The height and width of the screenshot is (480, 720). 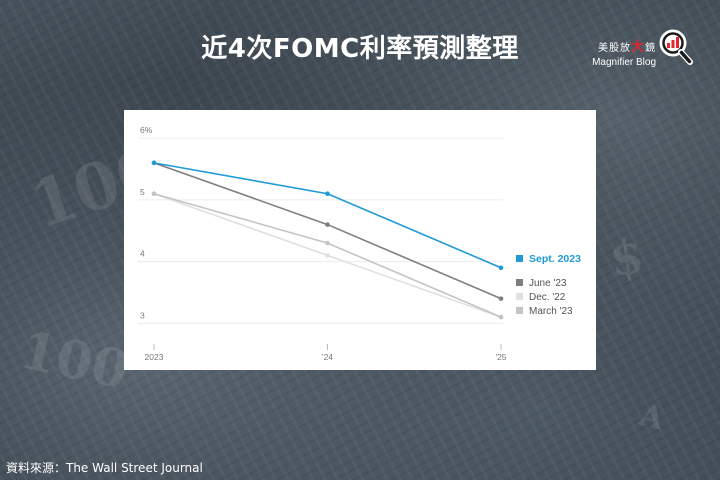 What do you see at coordinates (676, 47) in the screenshot?
I see `magnifier-chart-icon` at bounding box center [676, 47].